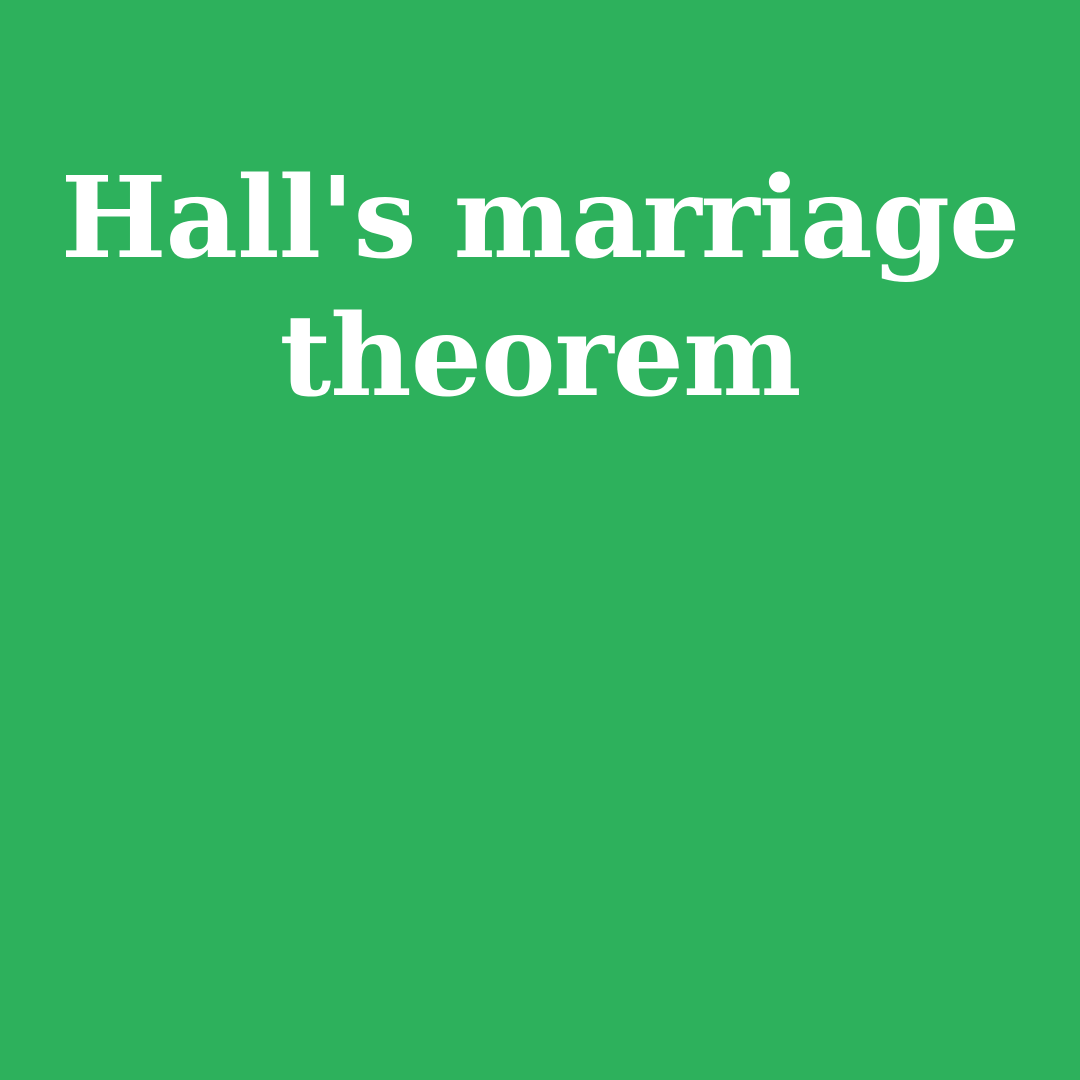  Describe the element at coordinates (540, 218) in the screenshot. I see `title-line-1: Hall's marriage` at that location.